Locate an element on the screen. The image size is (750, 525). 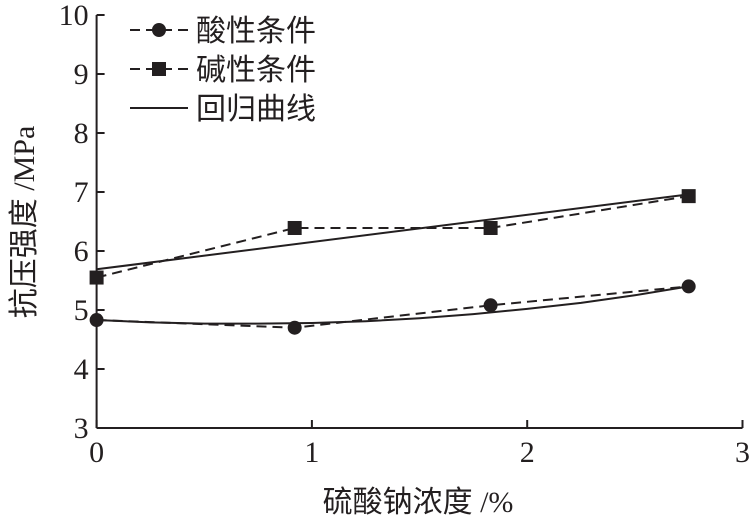
x-tick-label: 3 is located at coordinates (742, 452).